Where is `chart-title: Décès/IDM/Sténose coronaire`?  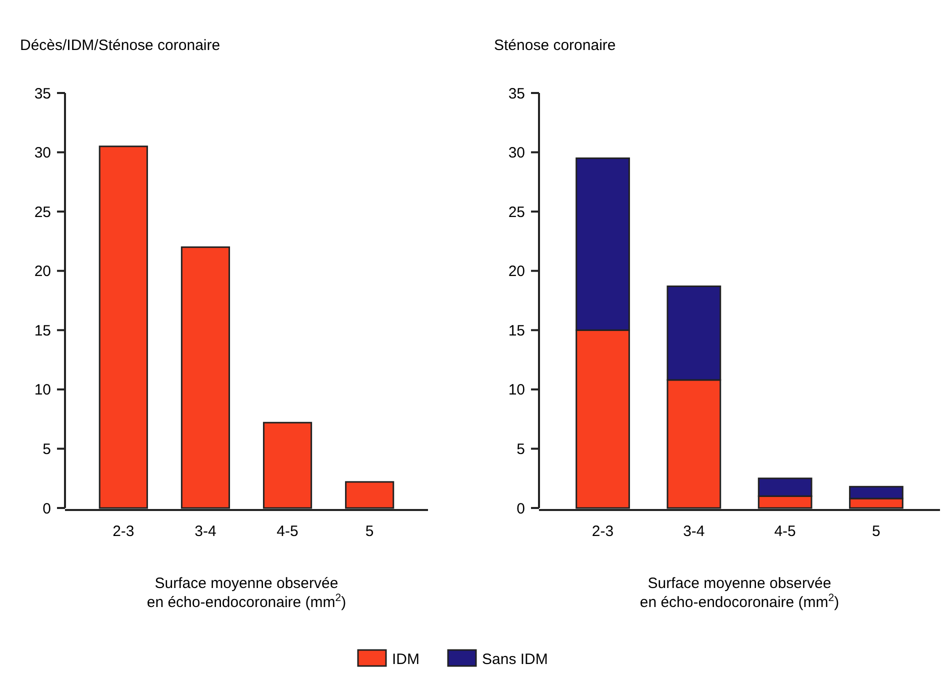 chart-title: Décès/IDM/Sténose coronaire is located at coordinates (120, 45).